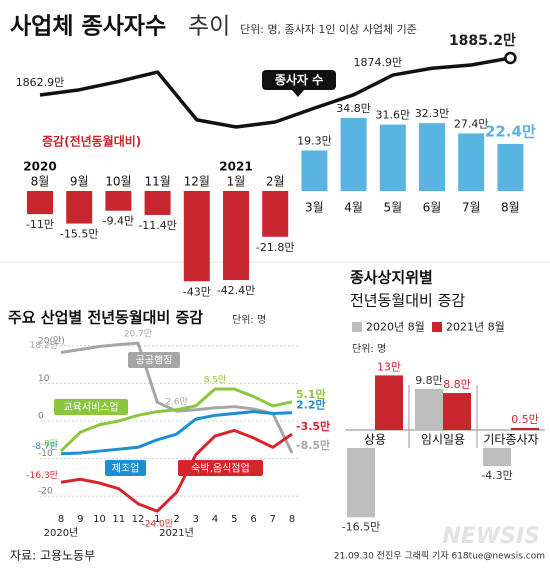 The height and width of the screenshot is (569, 550). I want to click on value-label: -43만, so click(197, 291).